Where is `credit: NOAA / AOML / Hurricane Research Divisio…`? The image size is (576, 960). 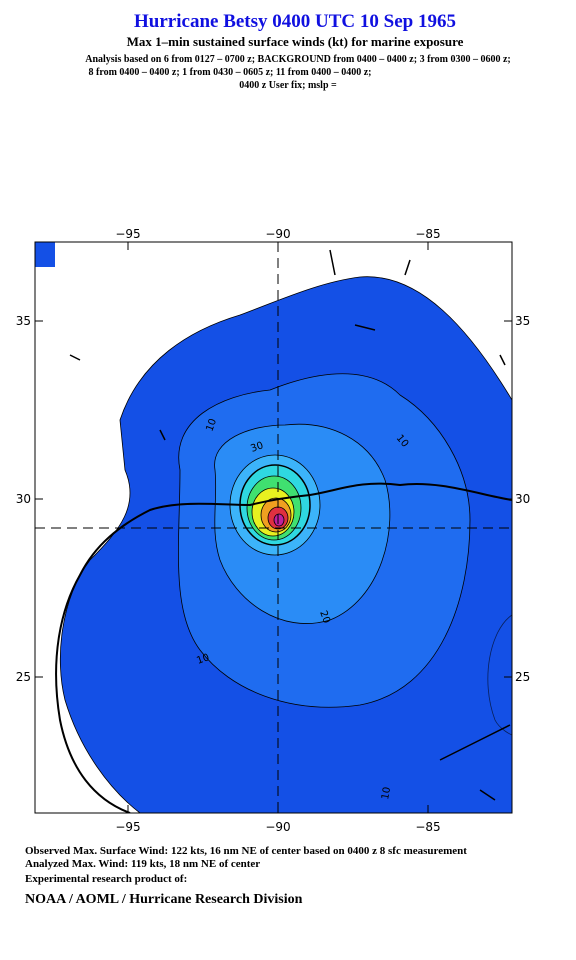 credit: NOAA / AOML / Hurricane Research Divisio… is located at coordinates (164, 899).